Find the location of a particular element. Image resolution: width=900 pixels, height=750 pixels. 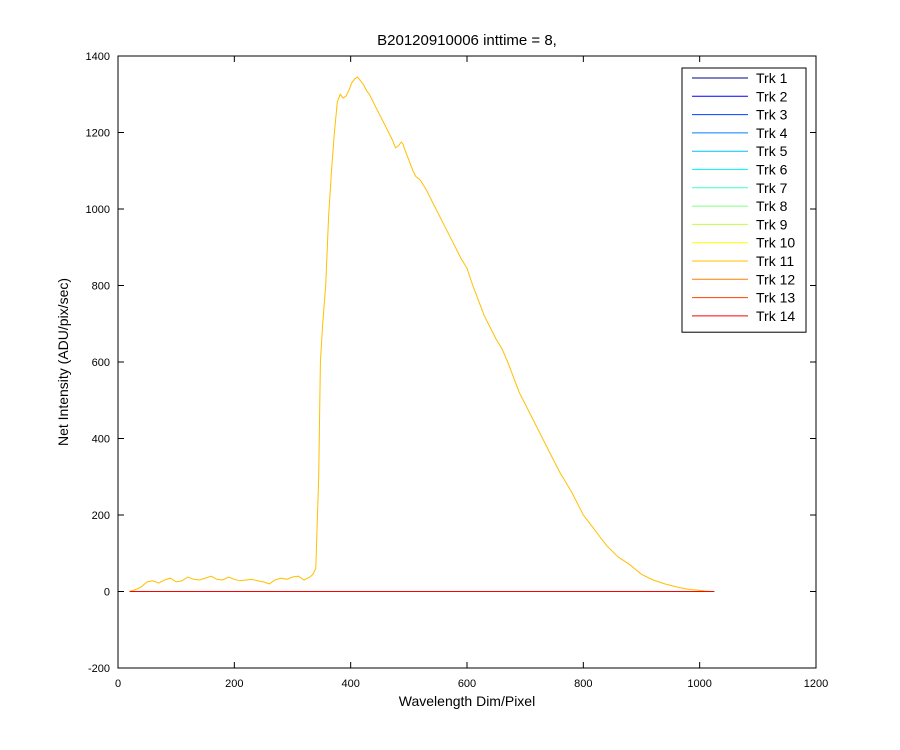

y-tick-label: 0 is located at coordinates (107, 593).